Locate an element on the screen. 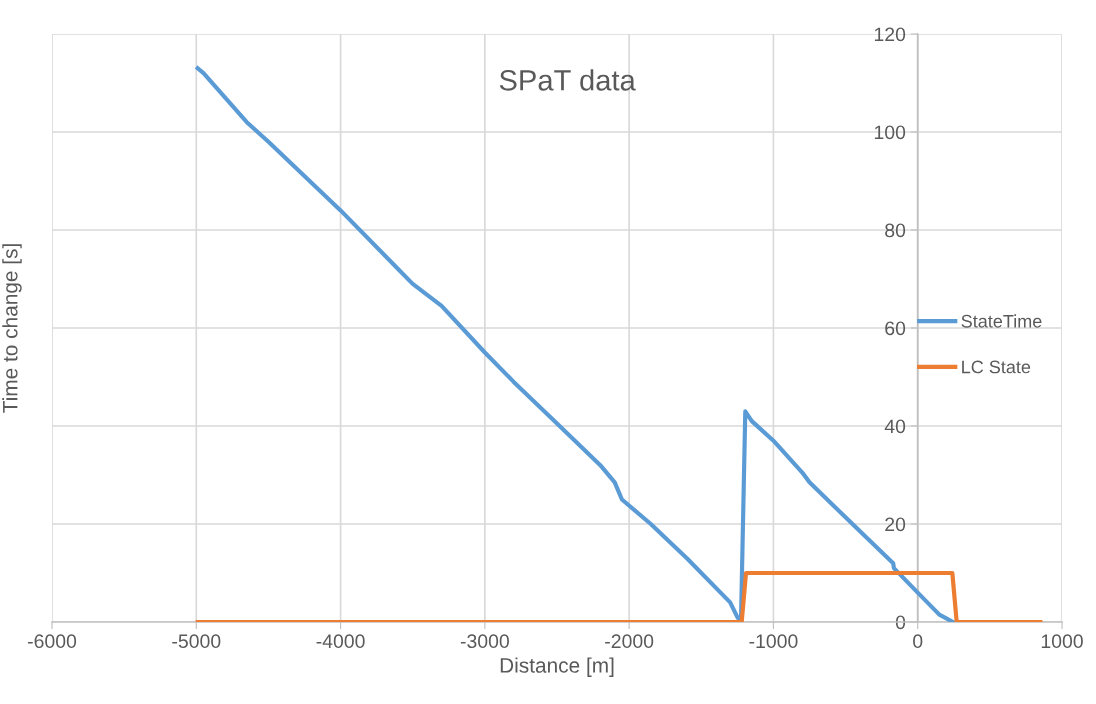 This screenshot has height=704, width=1096. y-tick-label: 120 is located at coordinates (890, 34).